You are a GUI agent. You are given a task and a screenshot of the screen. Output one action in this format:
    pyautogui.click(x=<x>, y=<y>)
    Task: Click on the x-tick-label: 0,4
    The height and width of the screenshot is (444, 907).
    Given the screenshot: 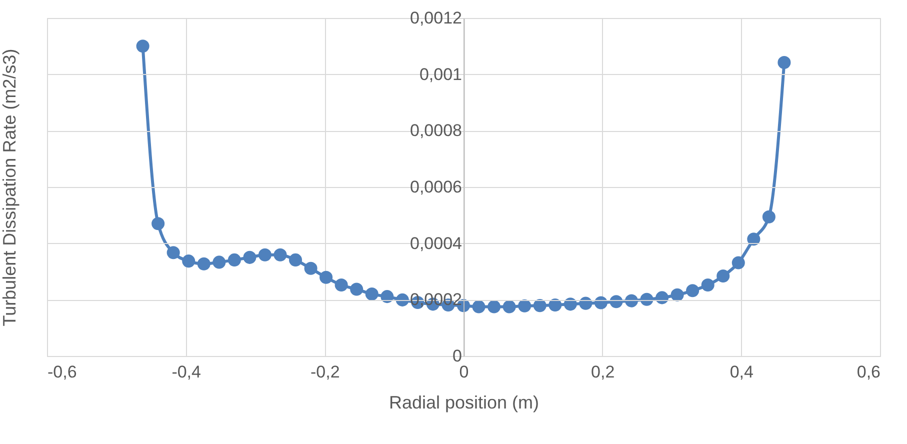 What is the action you would take?
    pyautogui.click(x=742, y=372)
    